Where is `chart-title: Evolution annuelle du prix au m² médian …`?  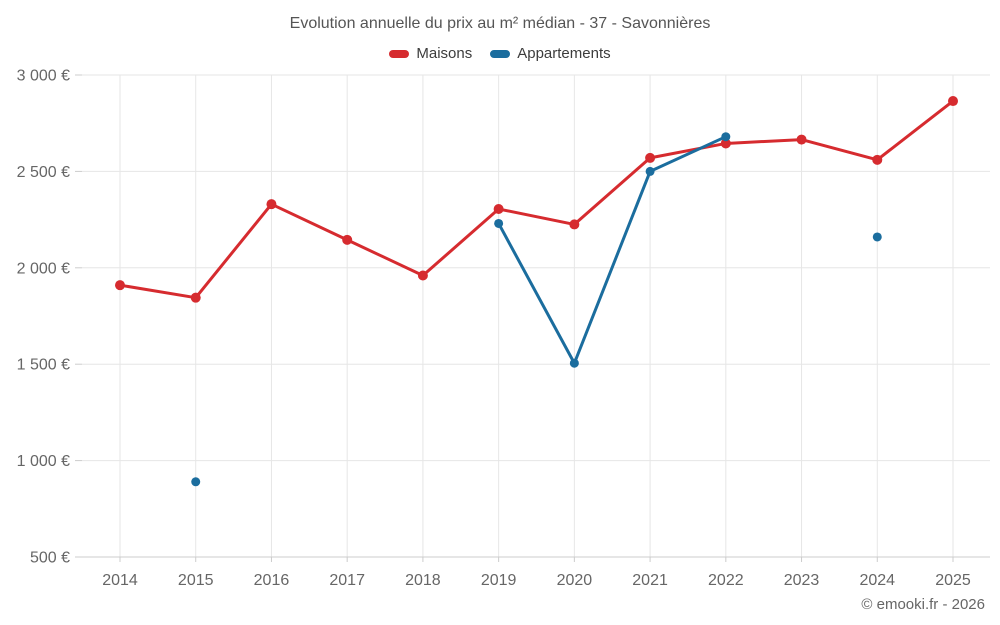
chart-title: Evolution annuelle du prix au m² médian … is located at coordinates (500, 23).